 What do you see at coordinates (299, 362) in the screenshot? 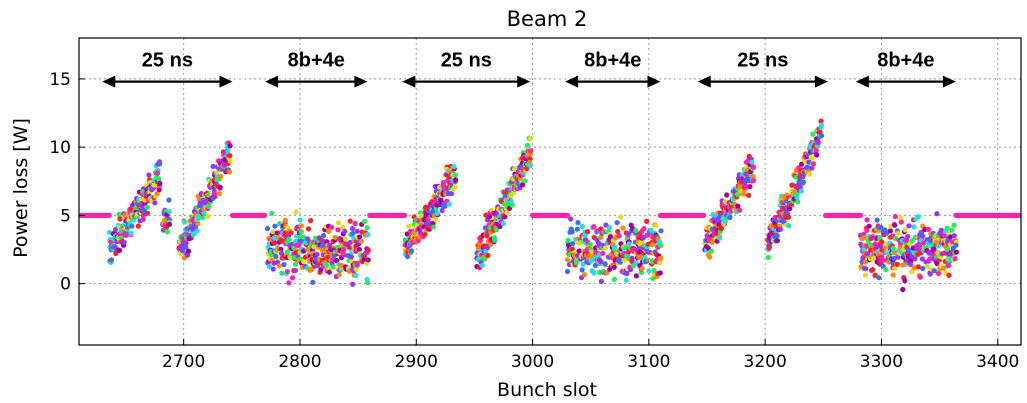
I see `x-tick-label: 2800` at bounding box center [299, 362].